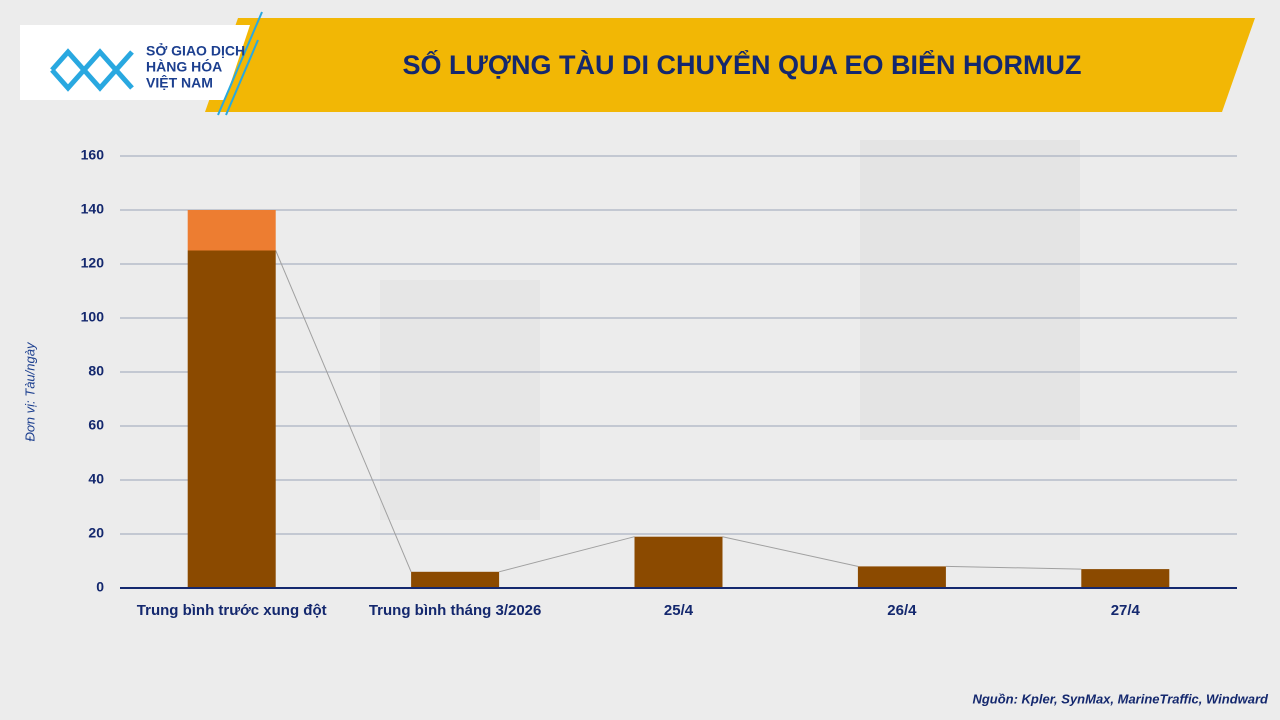  What do you see at coordinates (96, 533) in the screenshot?
I see `y-tick-label: 20` at bounding box center [96, 533].